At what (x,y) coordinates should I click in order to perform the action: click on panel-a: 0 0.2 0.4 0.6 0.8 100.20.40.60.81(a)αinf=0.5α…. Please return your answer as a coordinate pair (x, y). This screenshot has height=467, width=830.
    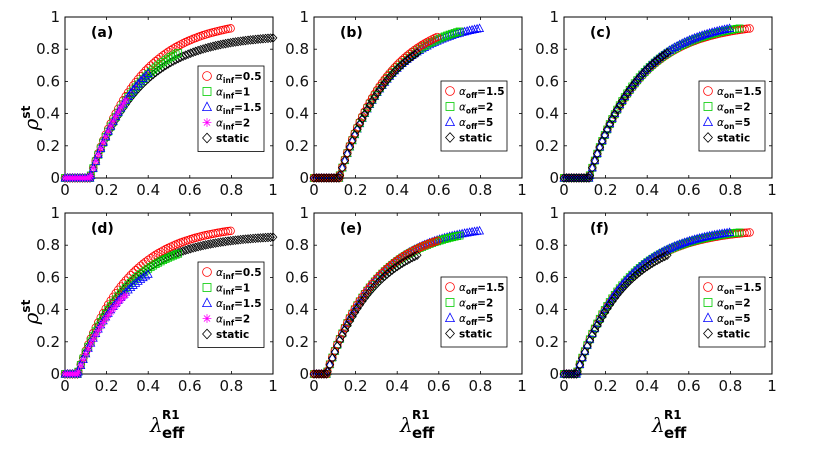
    Looking at the image, I should click on (157, 103).